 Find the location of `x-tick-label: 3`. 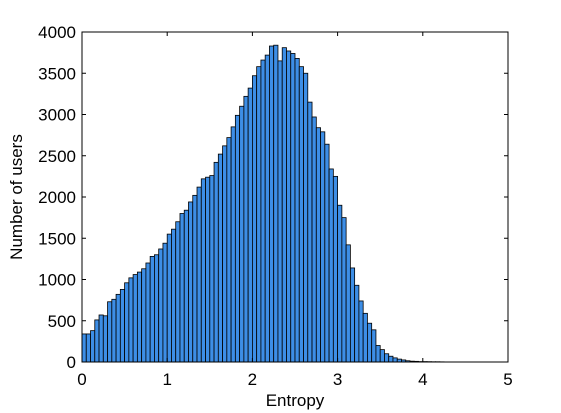

x-tick-label: 3 is located at coordinates (337, 379).